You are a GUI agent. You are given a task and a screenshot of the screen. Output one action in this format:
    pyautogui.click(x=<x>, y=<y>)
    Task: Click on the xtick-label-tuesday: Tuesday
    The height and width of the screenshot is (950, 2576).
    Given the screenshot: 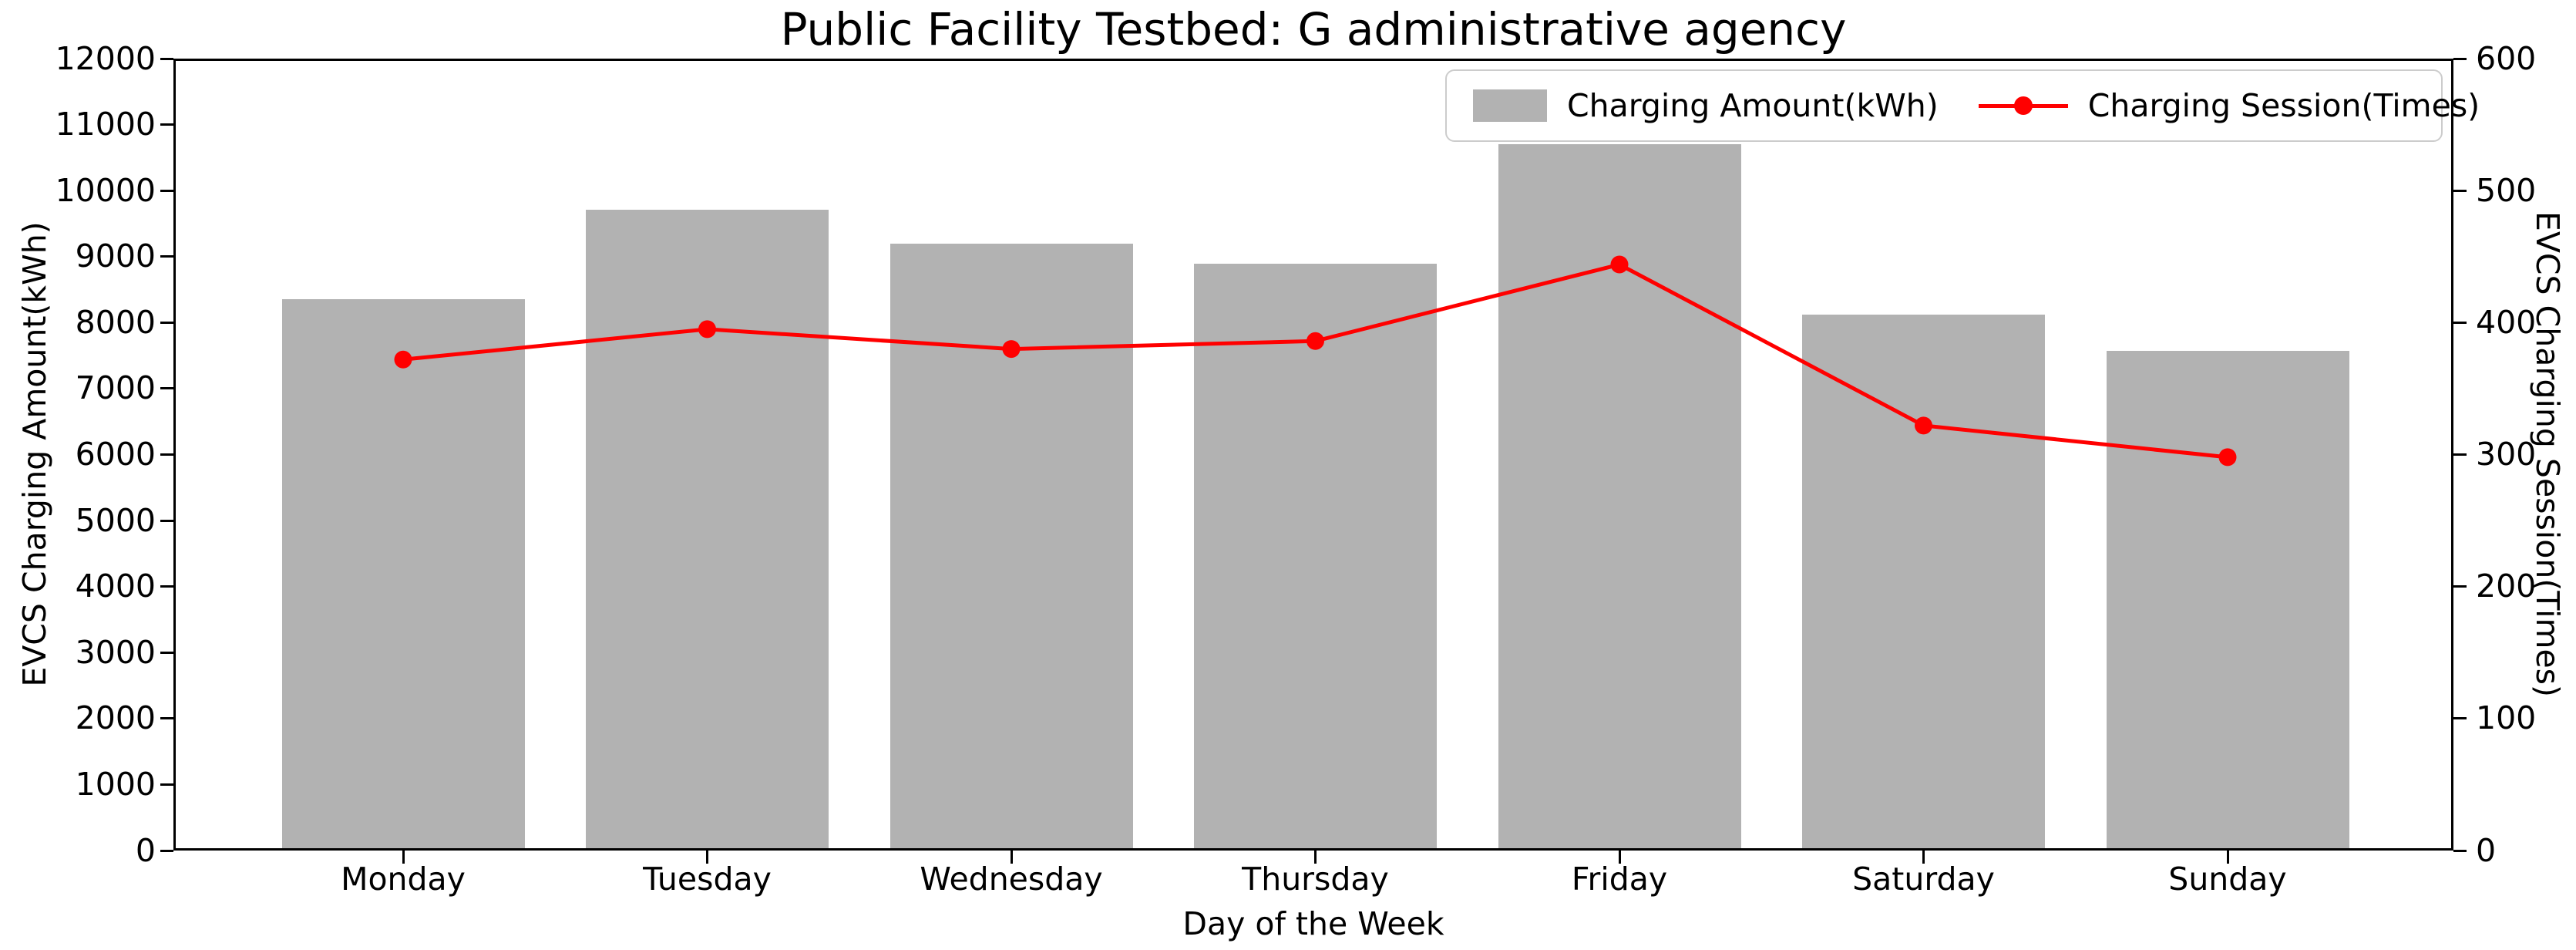 What is the action you would take?
    pyautogui.click(x=707, y=879)
    